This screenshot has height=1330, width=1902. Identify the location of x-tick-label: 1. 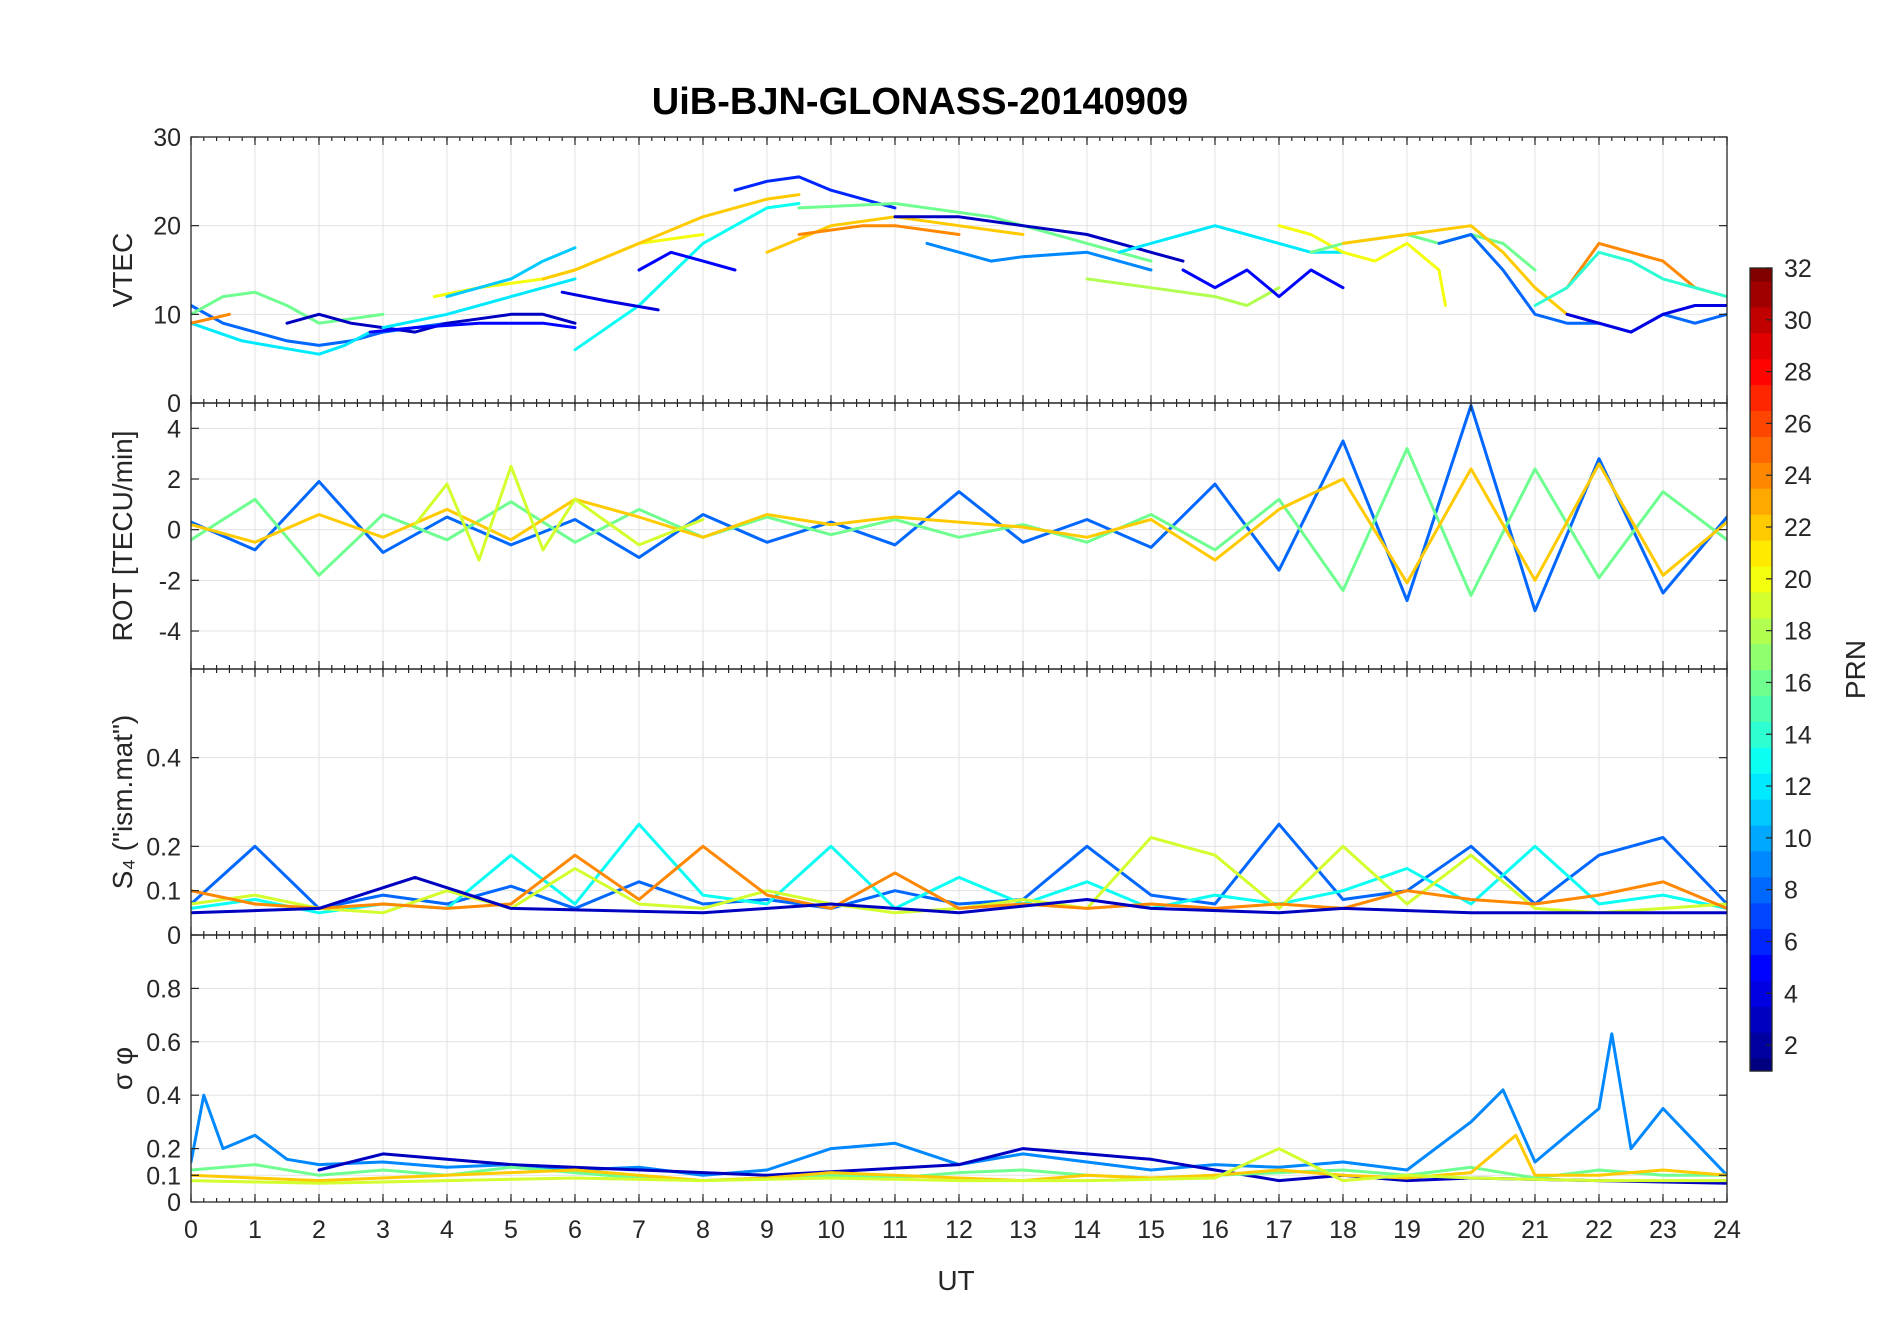
(255, 1230).